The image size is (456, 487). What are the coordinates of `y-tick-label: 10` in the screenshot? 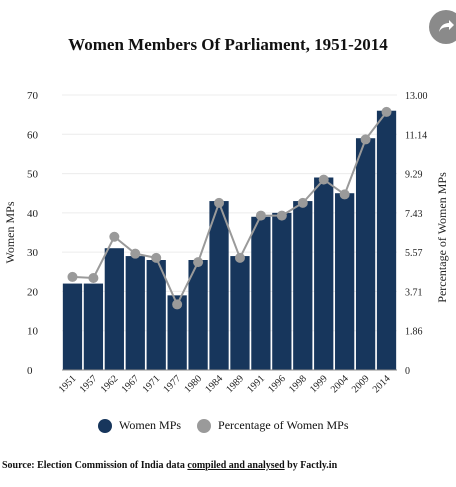 It's located at (33, 332).